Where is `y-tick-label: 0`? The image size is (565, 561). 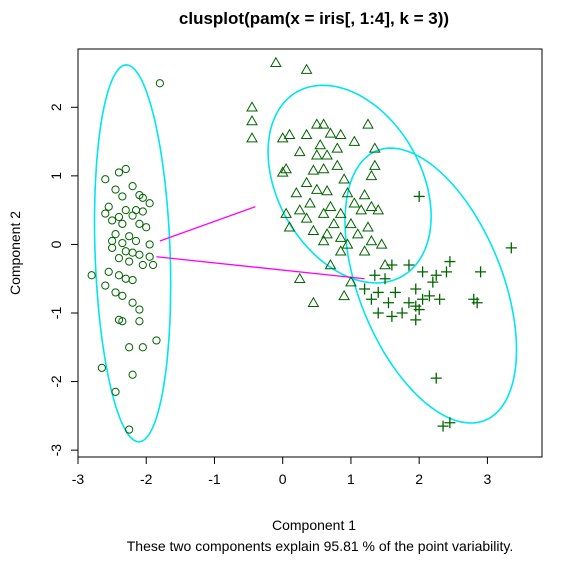 y-tick-label: 0 is located at coordinates (56, 244).